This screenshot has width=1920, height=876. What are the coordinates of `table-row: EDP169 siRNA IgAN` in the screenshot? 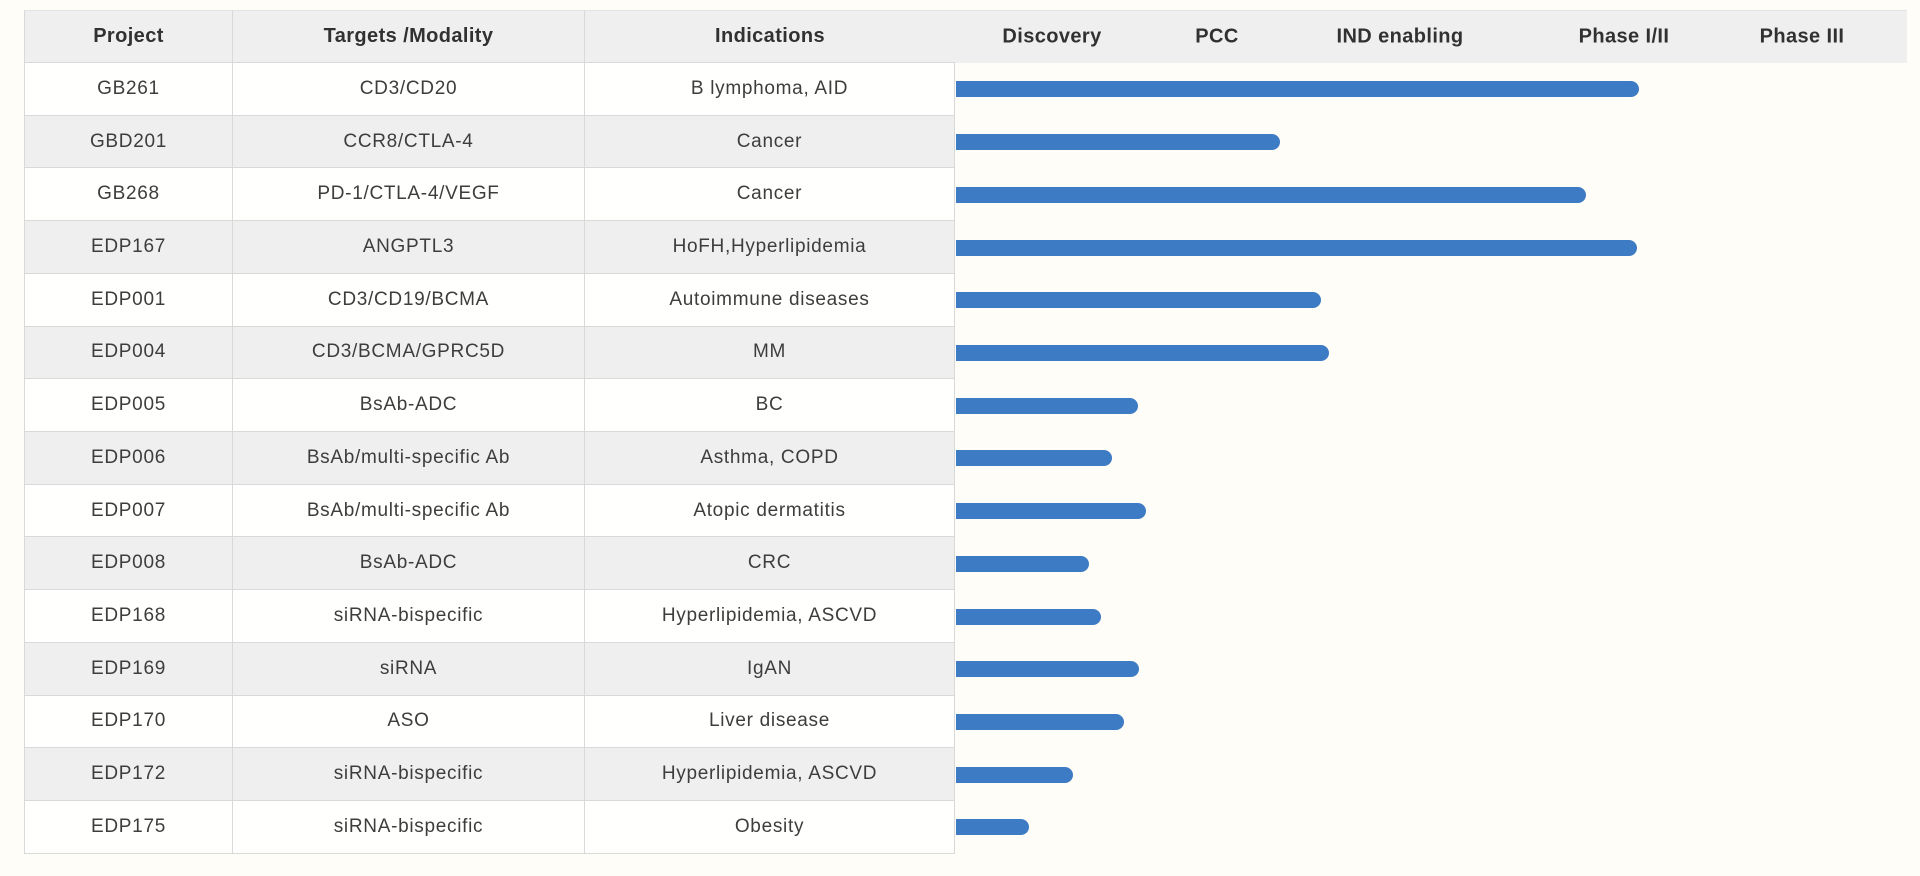 It's located at (965, 669).